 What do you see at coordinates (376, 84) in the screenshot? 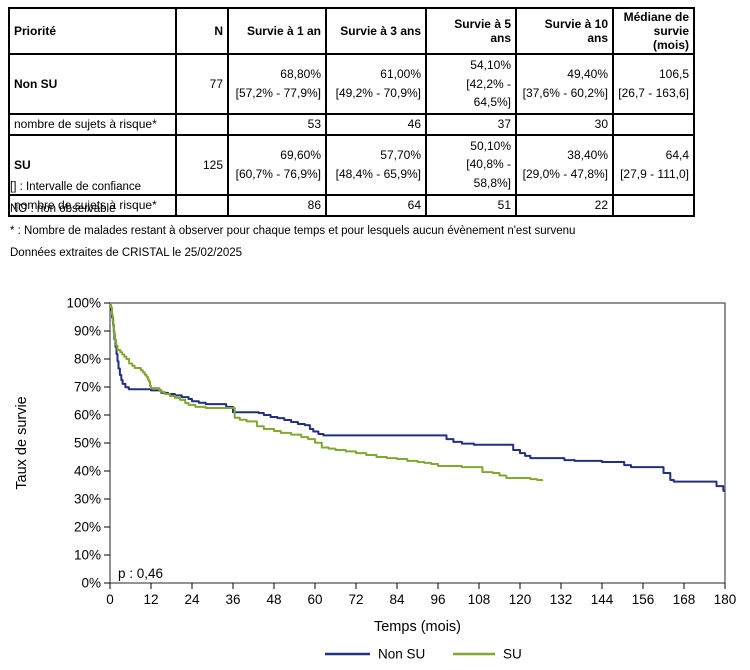
I see `non-su-survie-3ans: 61,00% [49,2% - 70,9%]` at bounding box center [376, 84].